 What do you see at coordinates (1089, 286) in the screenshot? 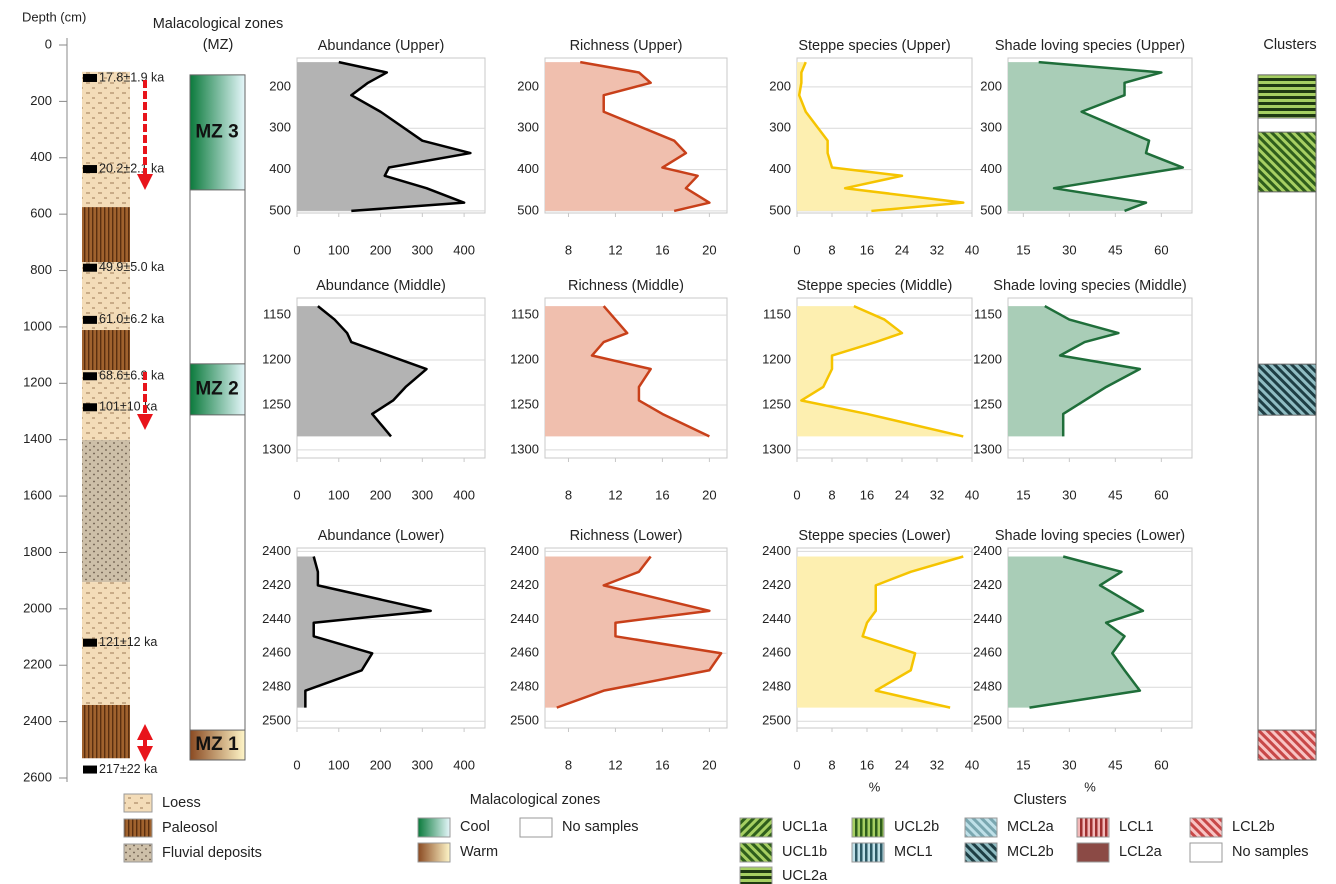
I see `panel-title: Shade loving species (Middle)` at bounding box center [1089, 286].